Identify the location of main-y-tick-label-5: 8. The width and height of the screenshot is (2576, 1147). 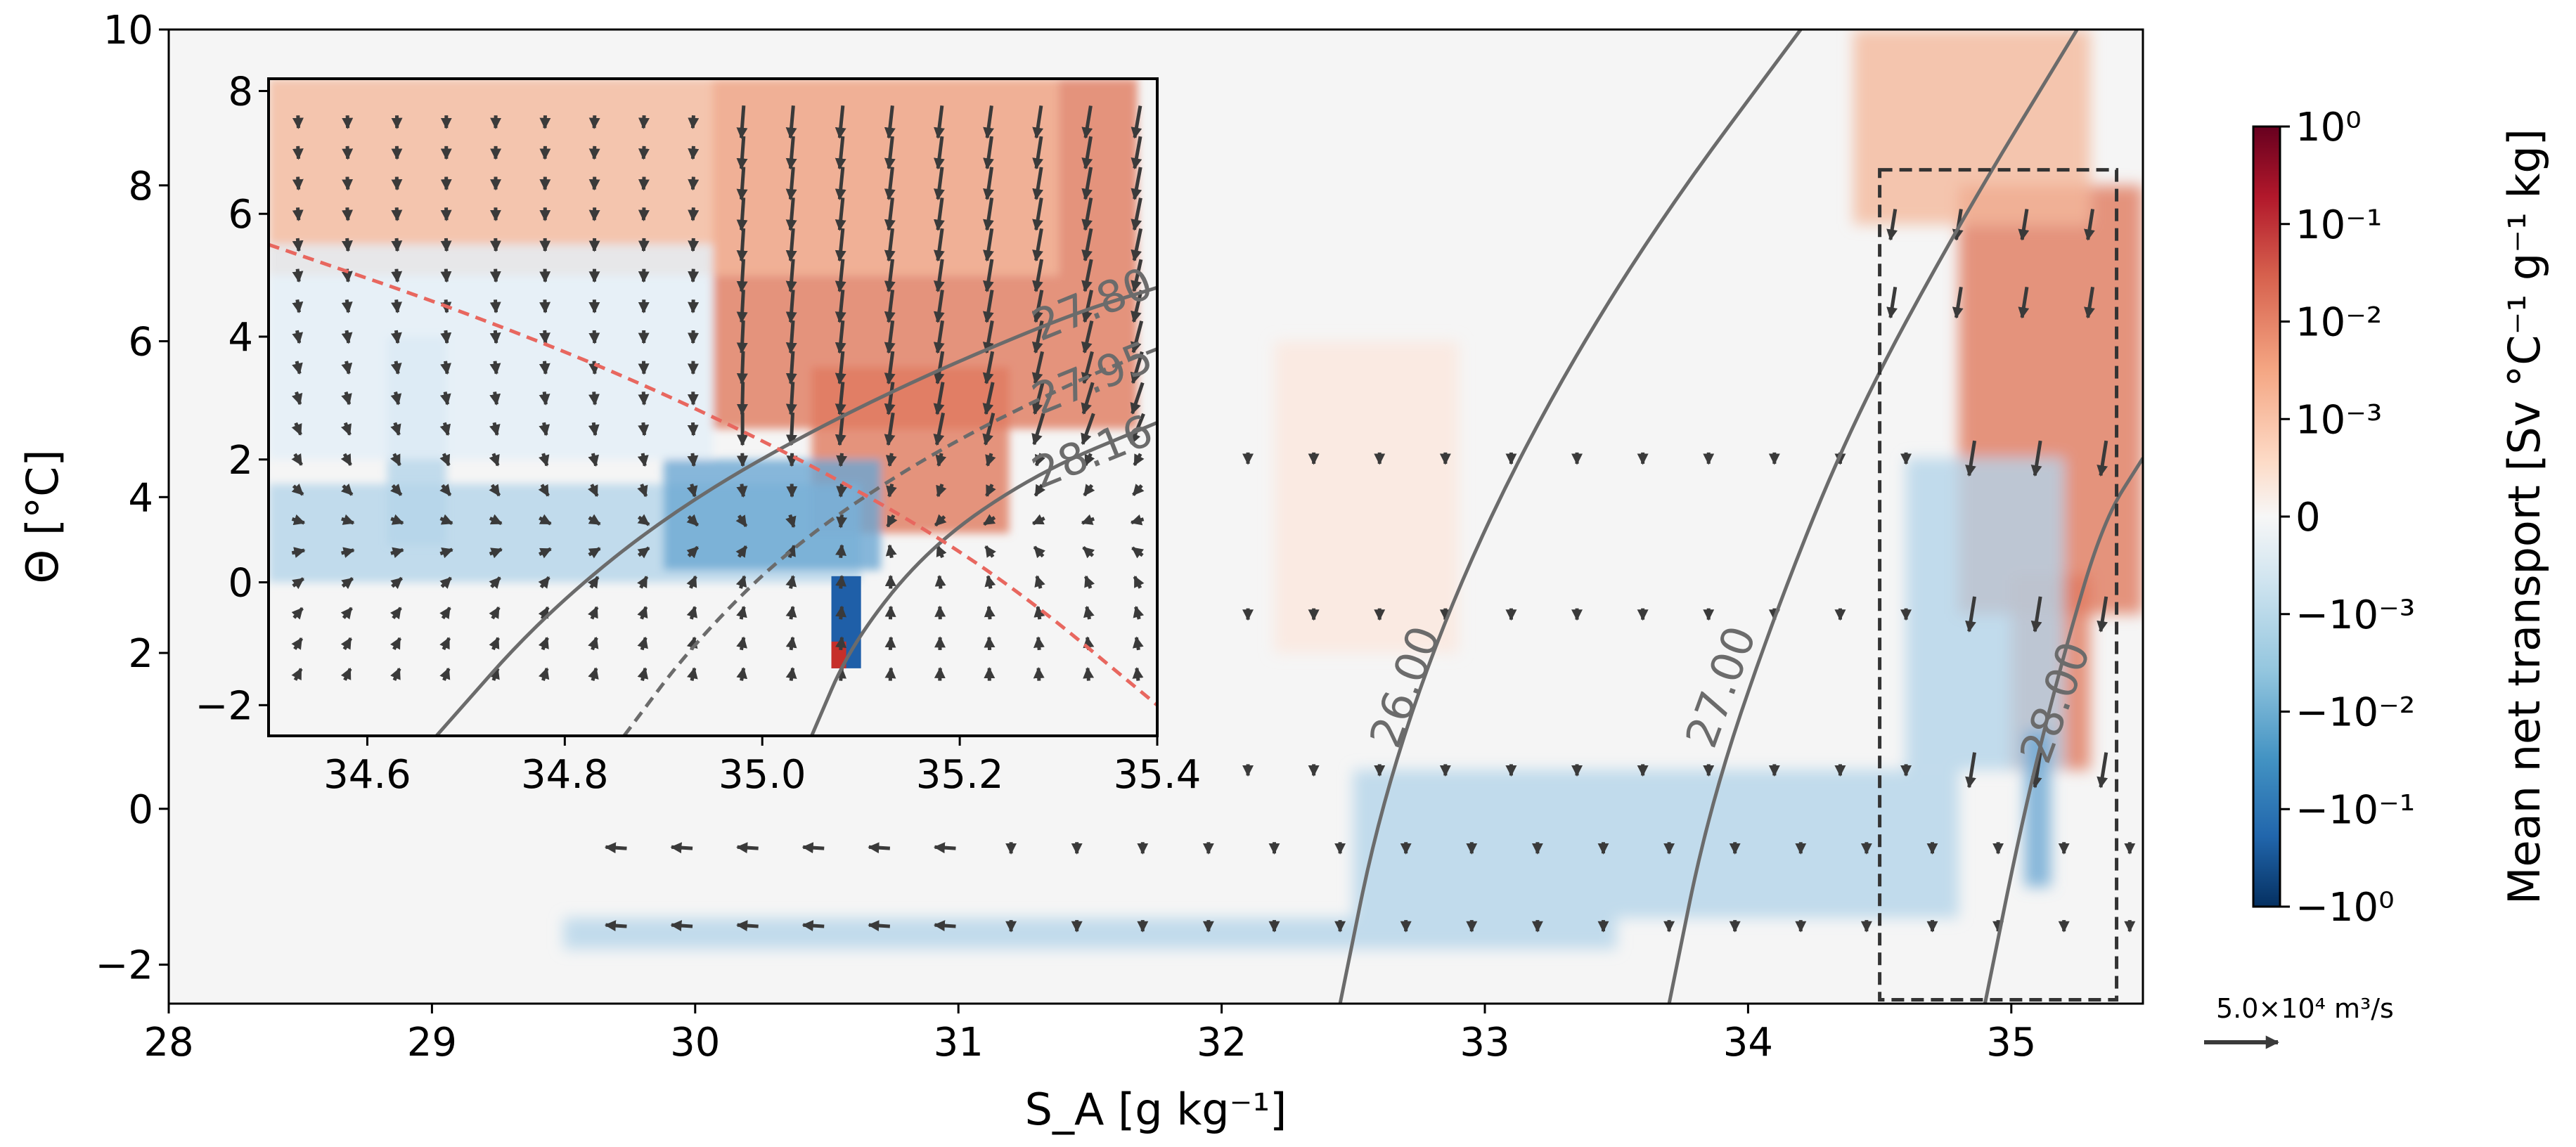
(140, 186).